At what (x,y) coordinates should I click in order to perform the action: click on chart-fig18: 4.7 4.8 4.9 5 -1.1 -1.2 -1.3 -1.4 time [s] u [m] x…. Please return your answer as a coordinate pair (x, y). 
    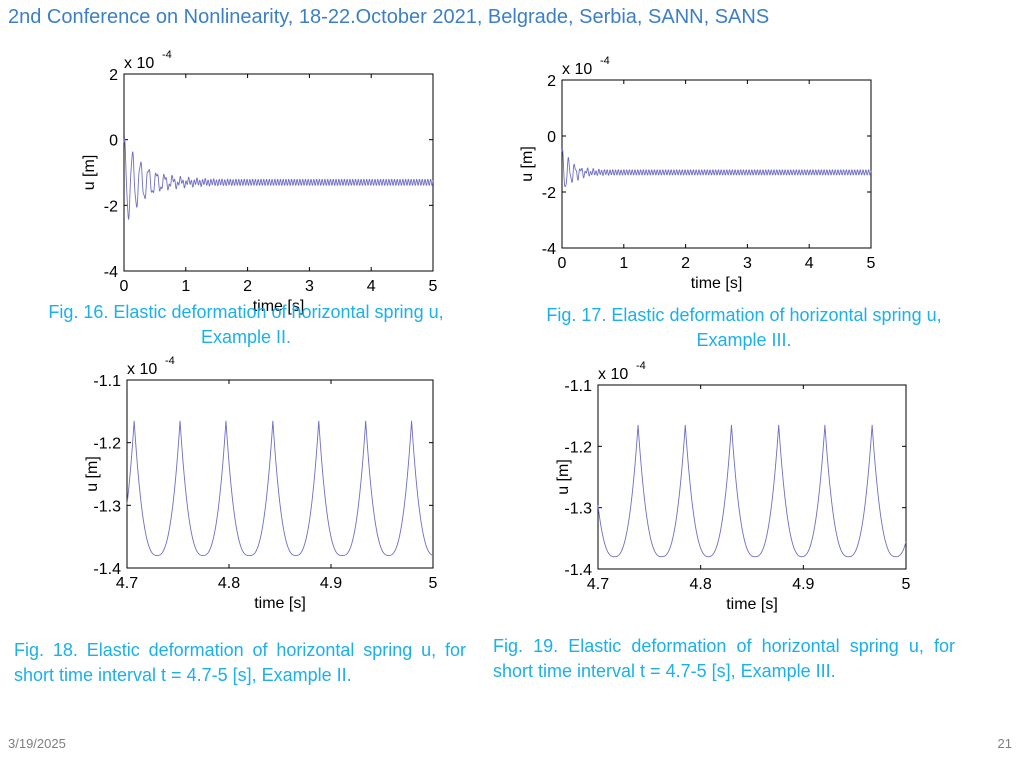
    Looking at the image, I should click on (261, 483).